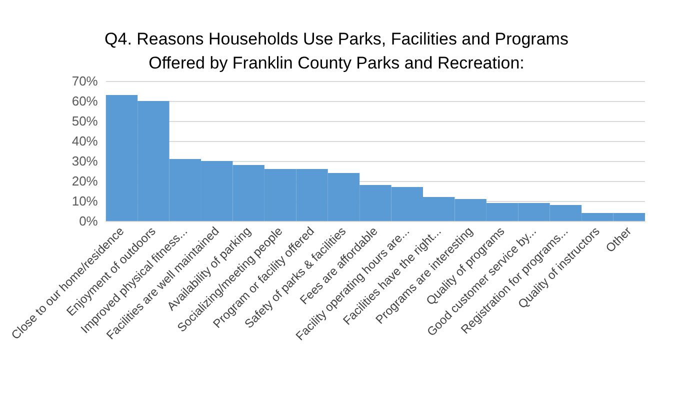 Image resolution: width=673 pixels, height=409 pixels. What do you see at coordinates (85, 161) in the screenshot?
I see `y-tick-label: 30%` at bounding box center [85, 161].